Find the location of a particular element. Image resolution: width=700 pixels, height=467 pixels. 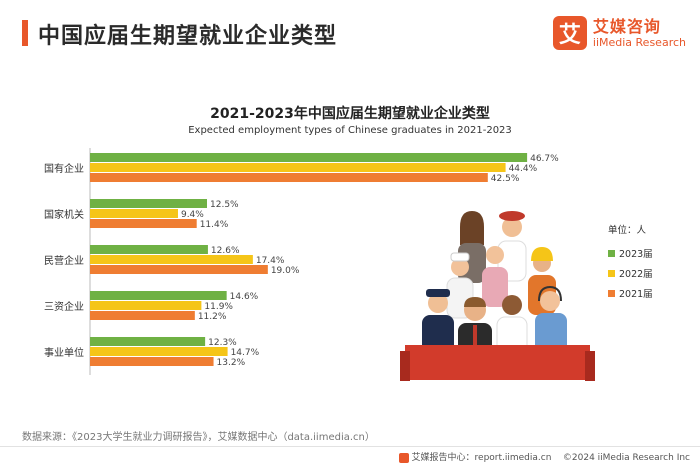

bar-value-label: 12.5% is located at coordinates (224, 205).